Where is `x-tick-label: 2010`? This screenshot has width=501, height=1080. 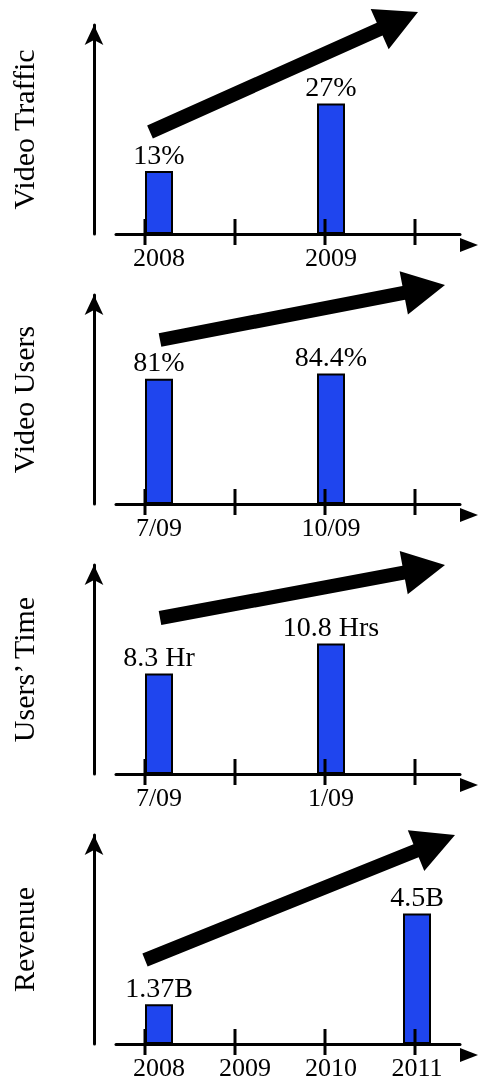
x-tick-label: 2010 is located at coordinates (331, 1066).